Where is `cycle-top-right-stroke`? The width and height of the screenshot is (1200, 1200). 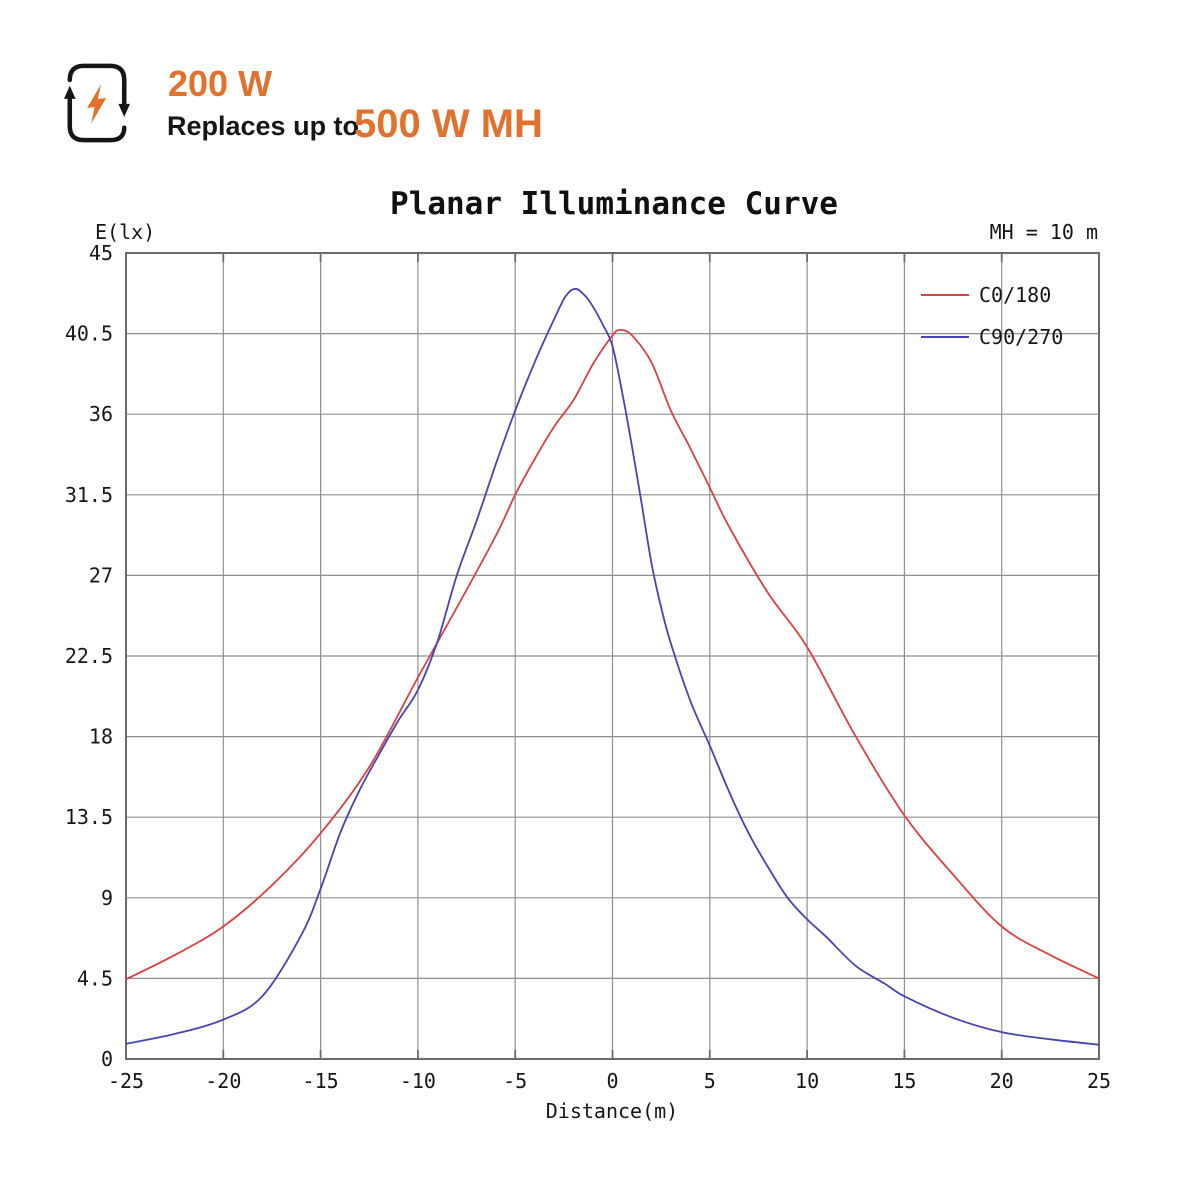
cycle-top-right-stroke is located at coordinates (97, 84).